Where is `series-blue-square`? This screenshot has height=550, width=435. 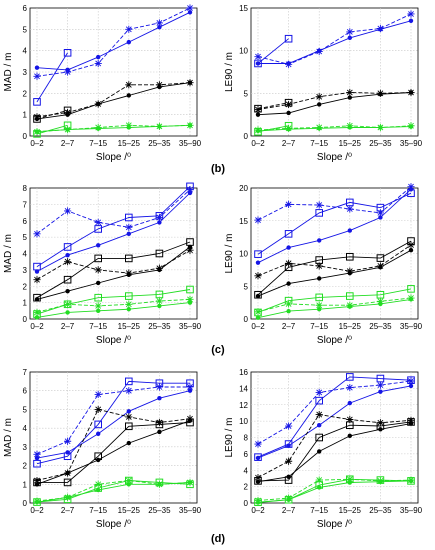
series-blue-square is located at coordinates (334, 223).